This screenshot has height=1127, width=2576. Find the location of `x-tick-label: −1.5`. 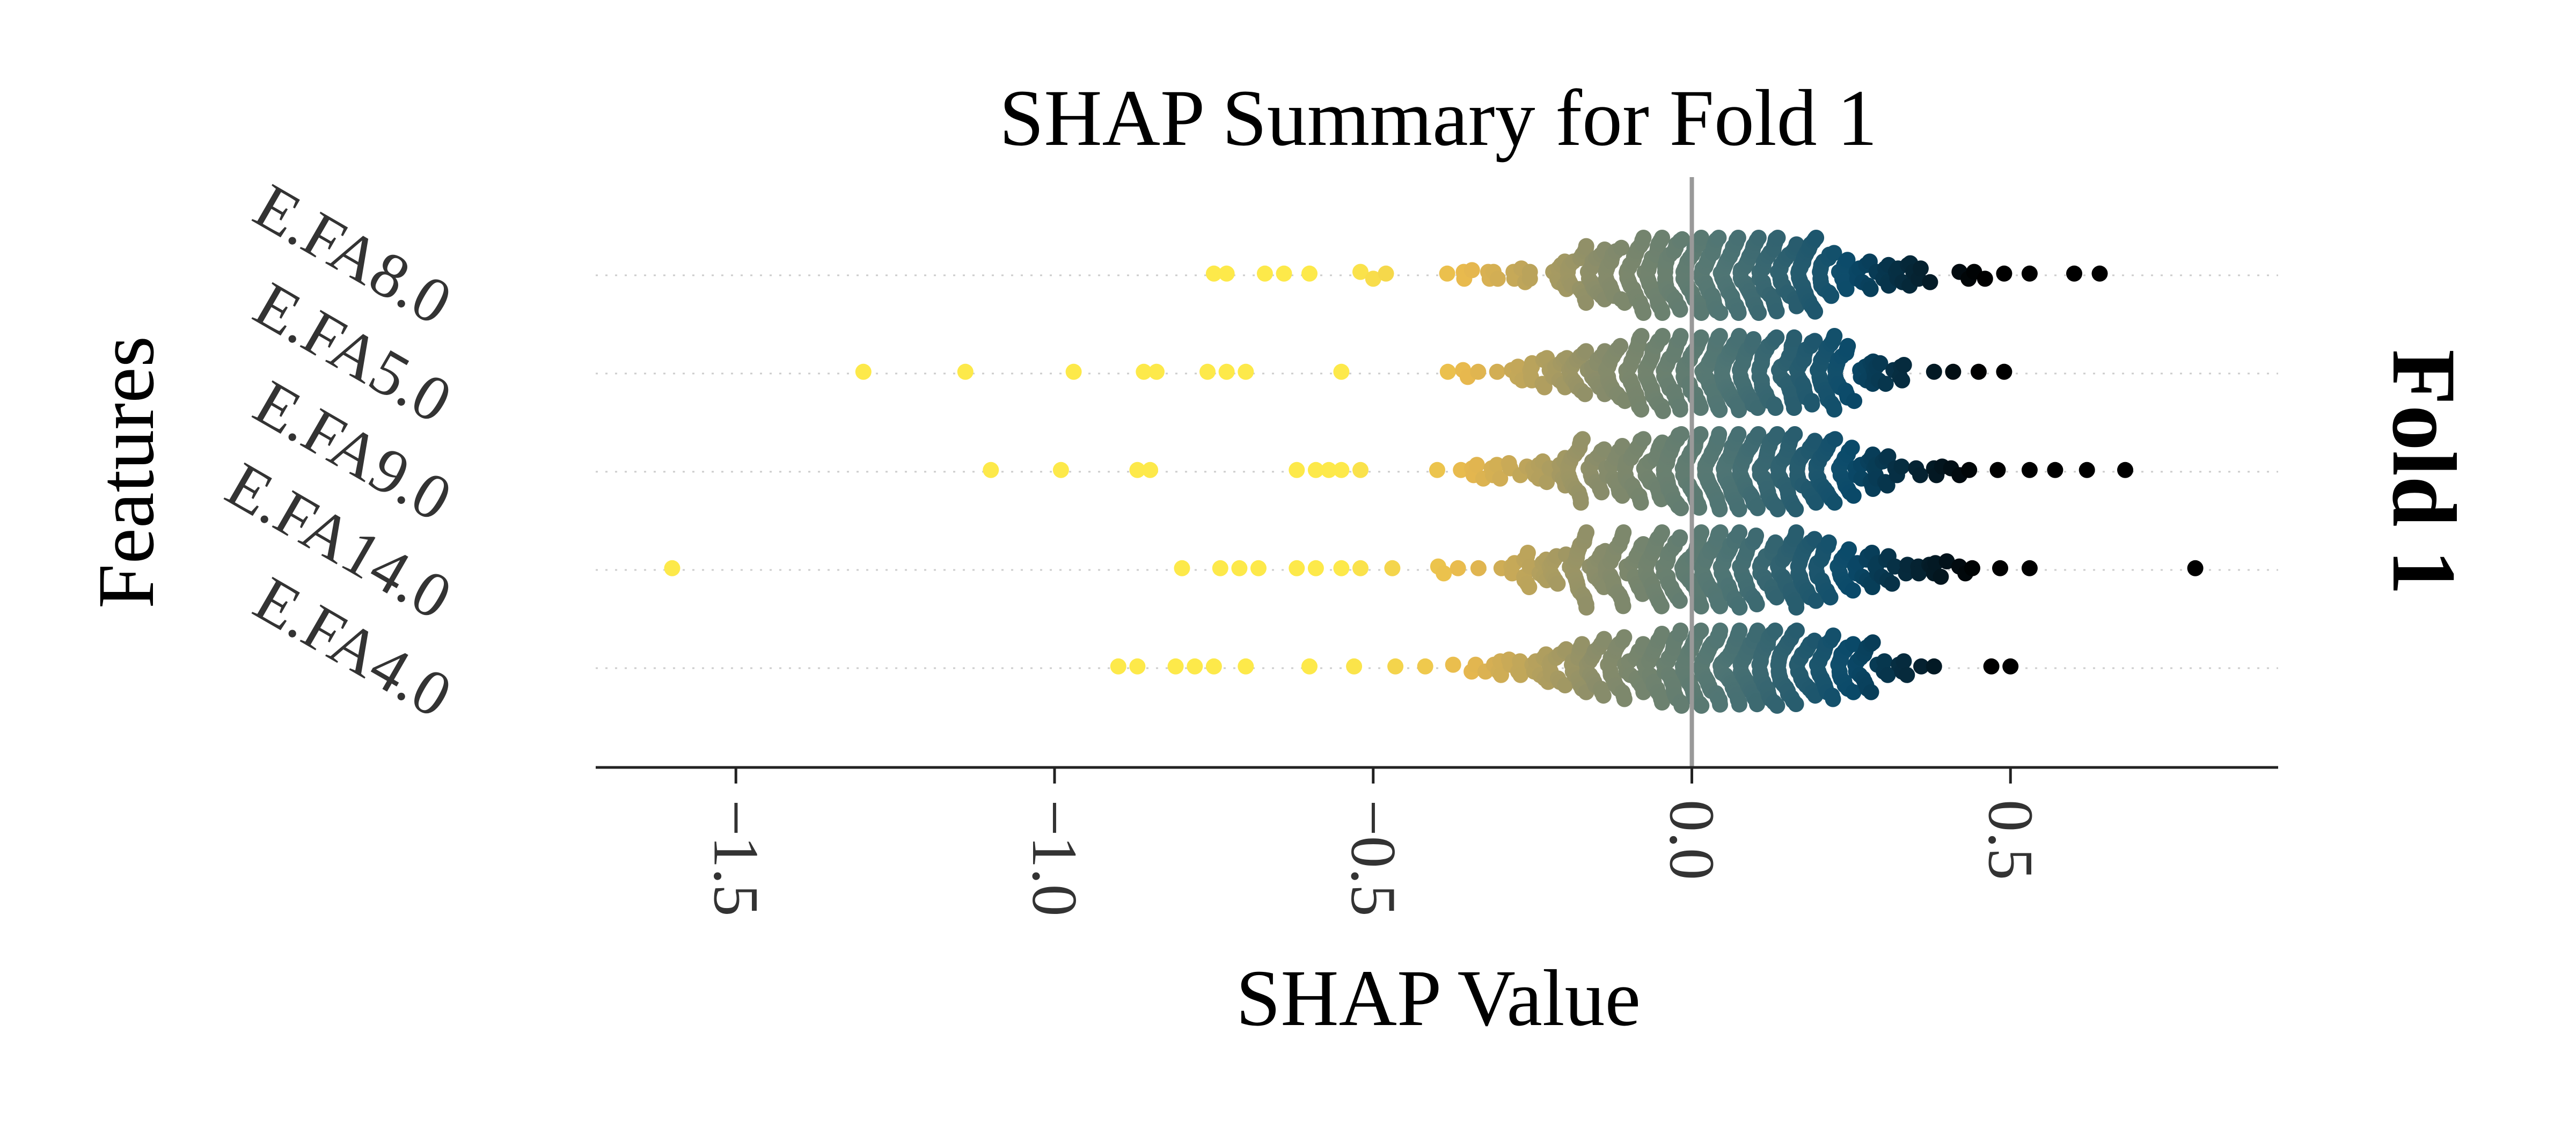

x-tick-label: −1.5 is located at coordinates (736, 858).